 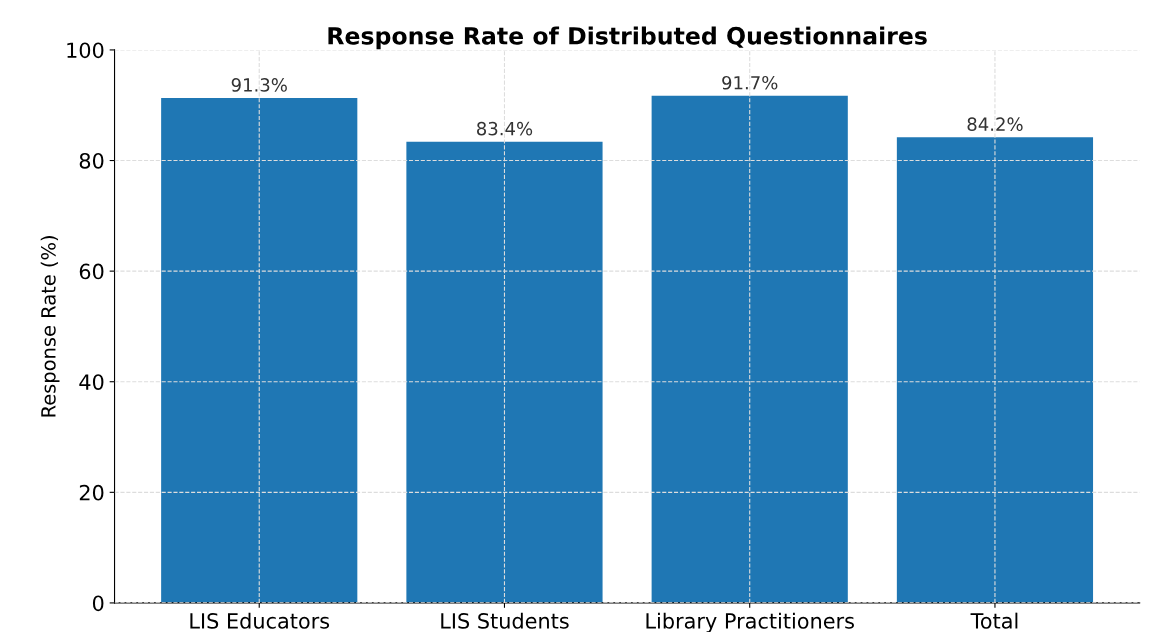 I want to click on y-tick-label: 80, so click(x=91, y=160).